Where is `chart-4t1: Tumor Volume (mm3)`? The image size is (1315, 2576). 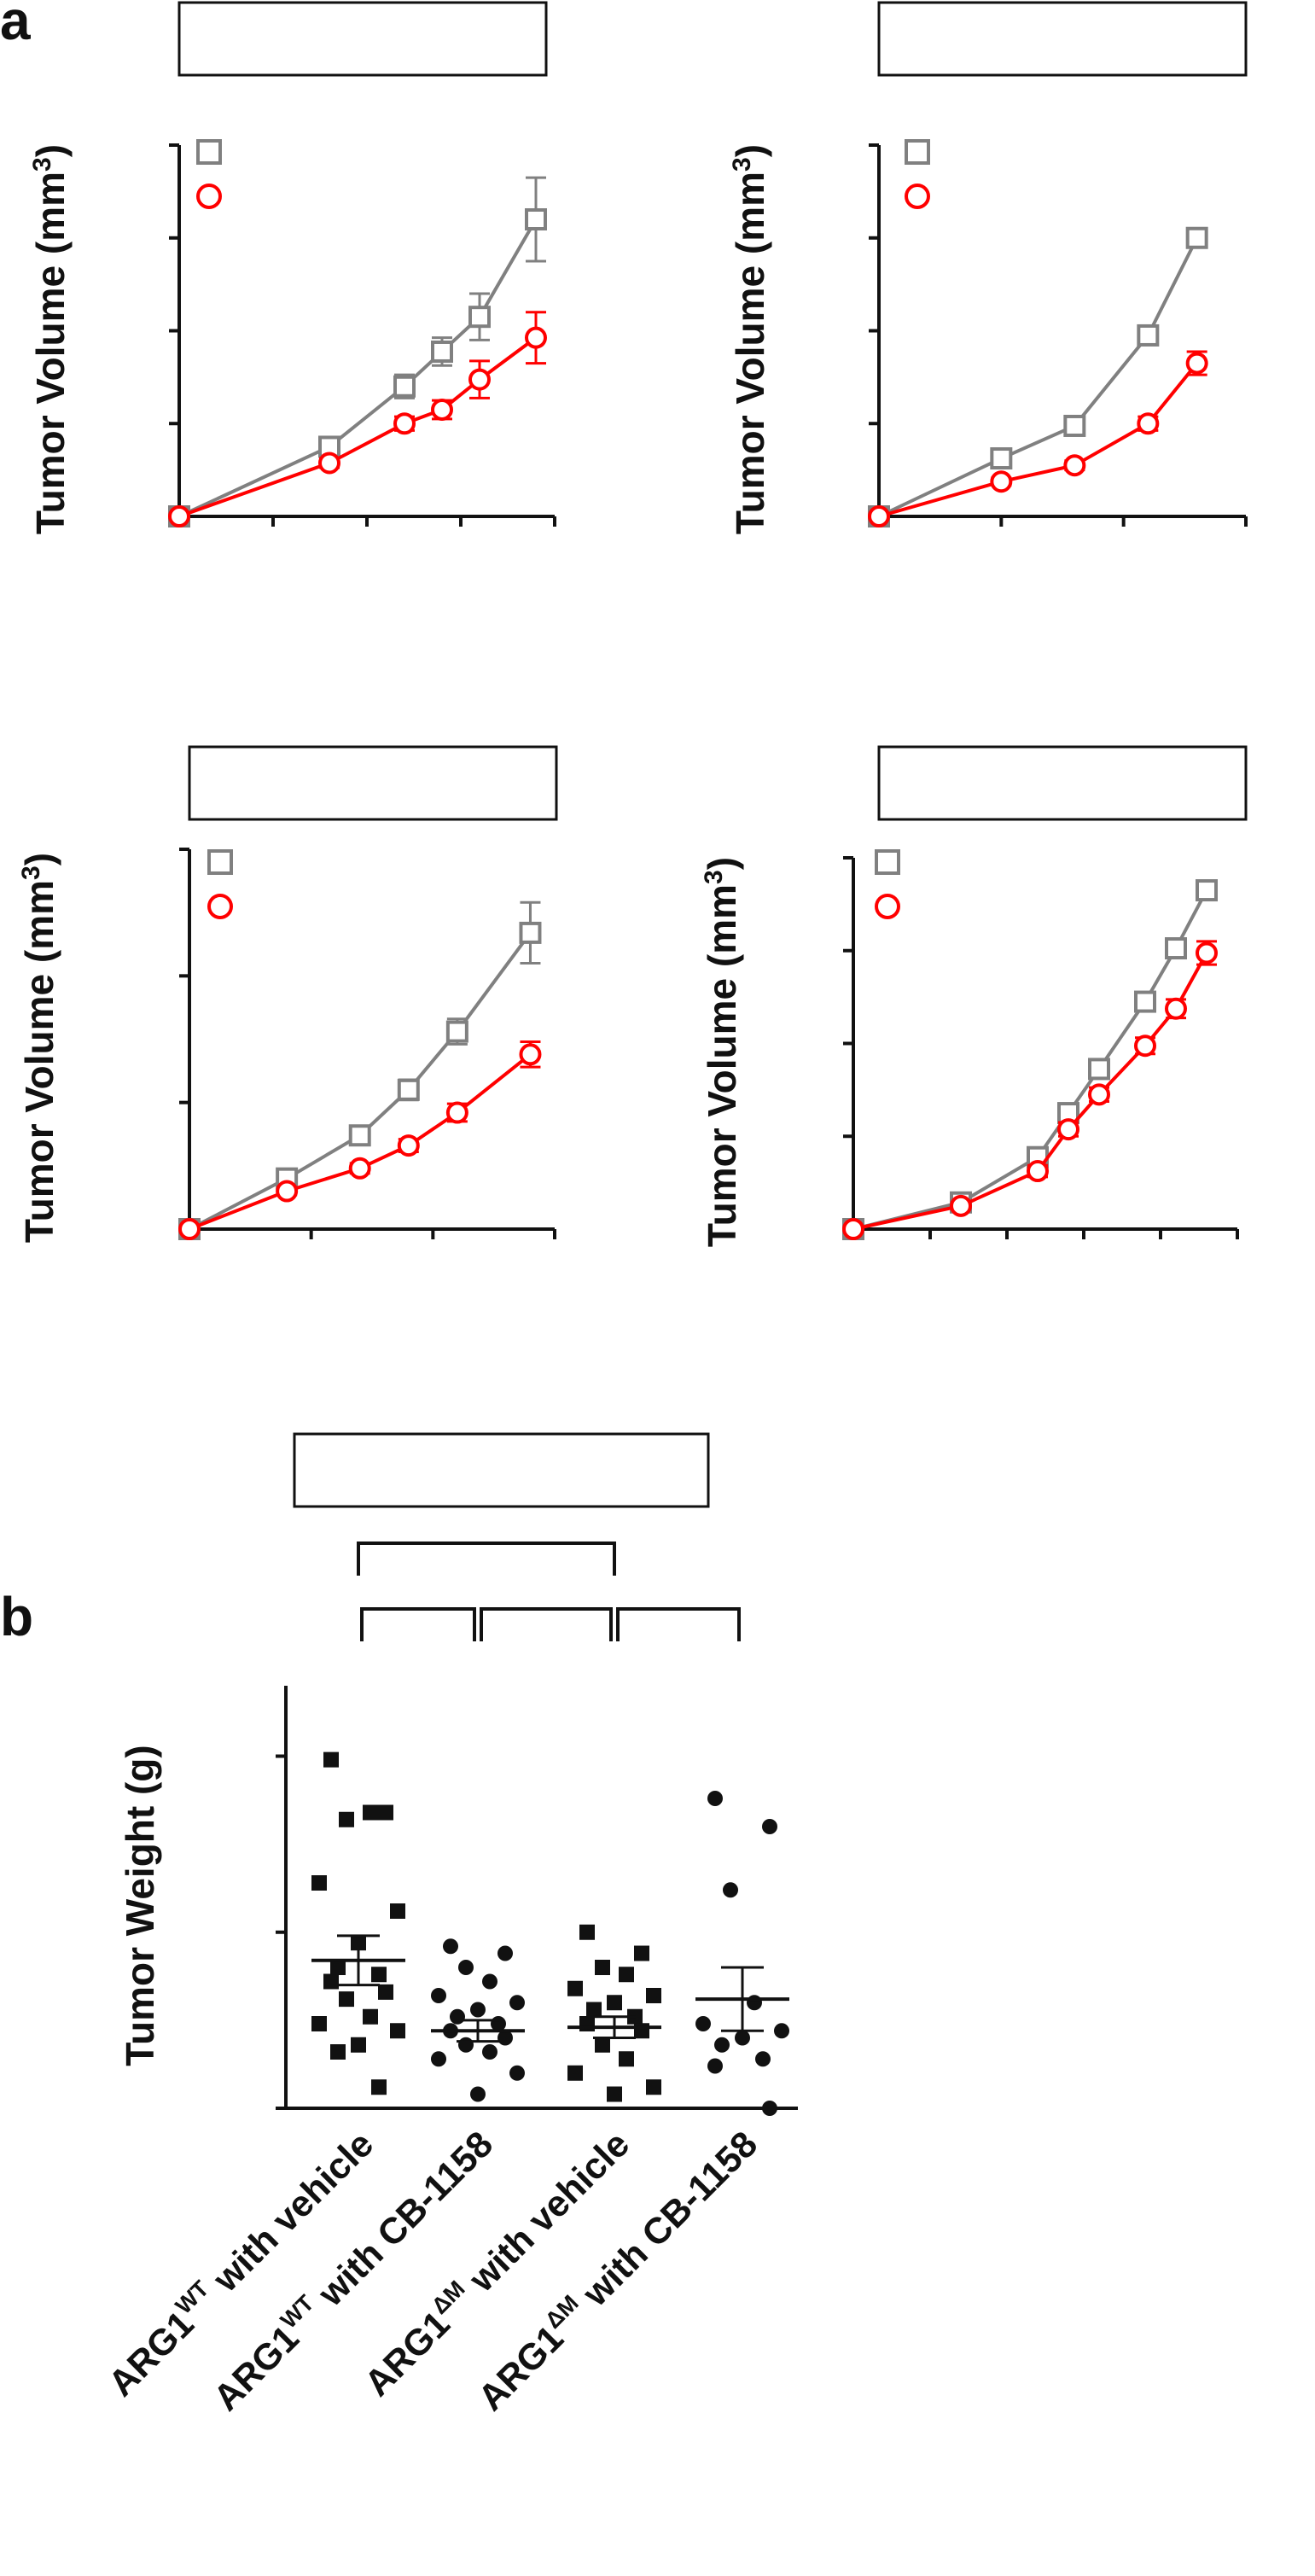 chart-4t1: Tumor Volume (mm3) is located at coordinates (974, 996).